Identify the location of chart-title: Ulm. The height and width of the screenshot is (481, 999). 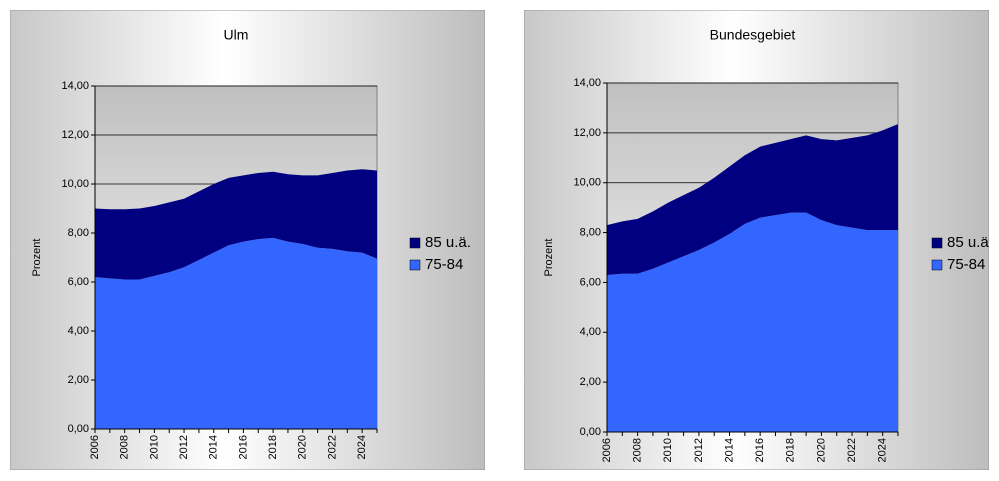
(236, 35).